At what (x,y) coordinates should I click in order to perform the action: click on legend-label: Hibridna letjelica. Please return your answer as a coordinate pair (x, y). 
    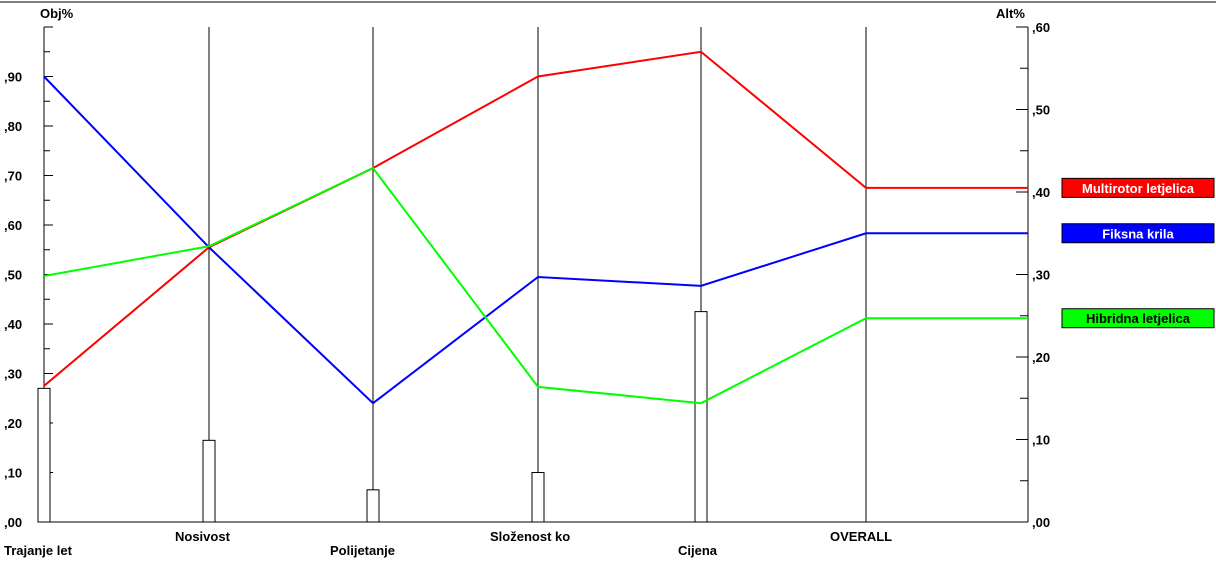
    Looking at the image, I should click on (1138, 318).